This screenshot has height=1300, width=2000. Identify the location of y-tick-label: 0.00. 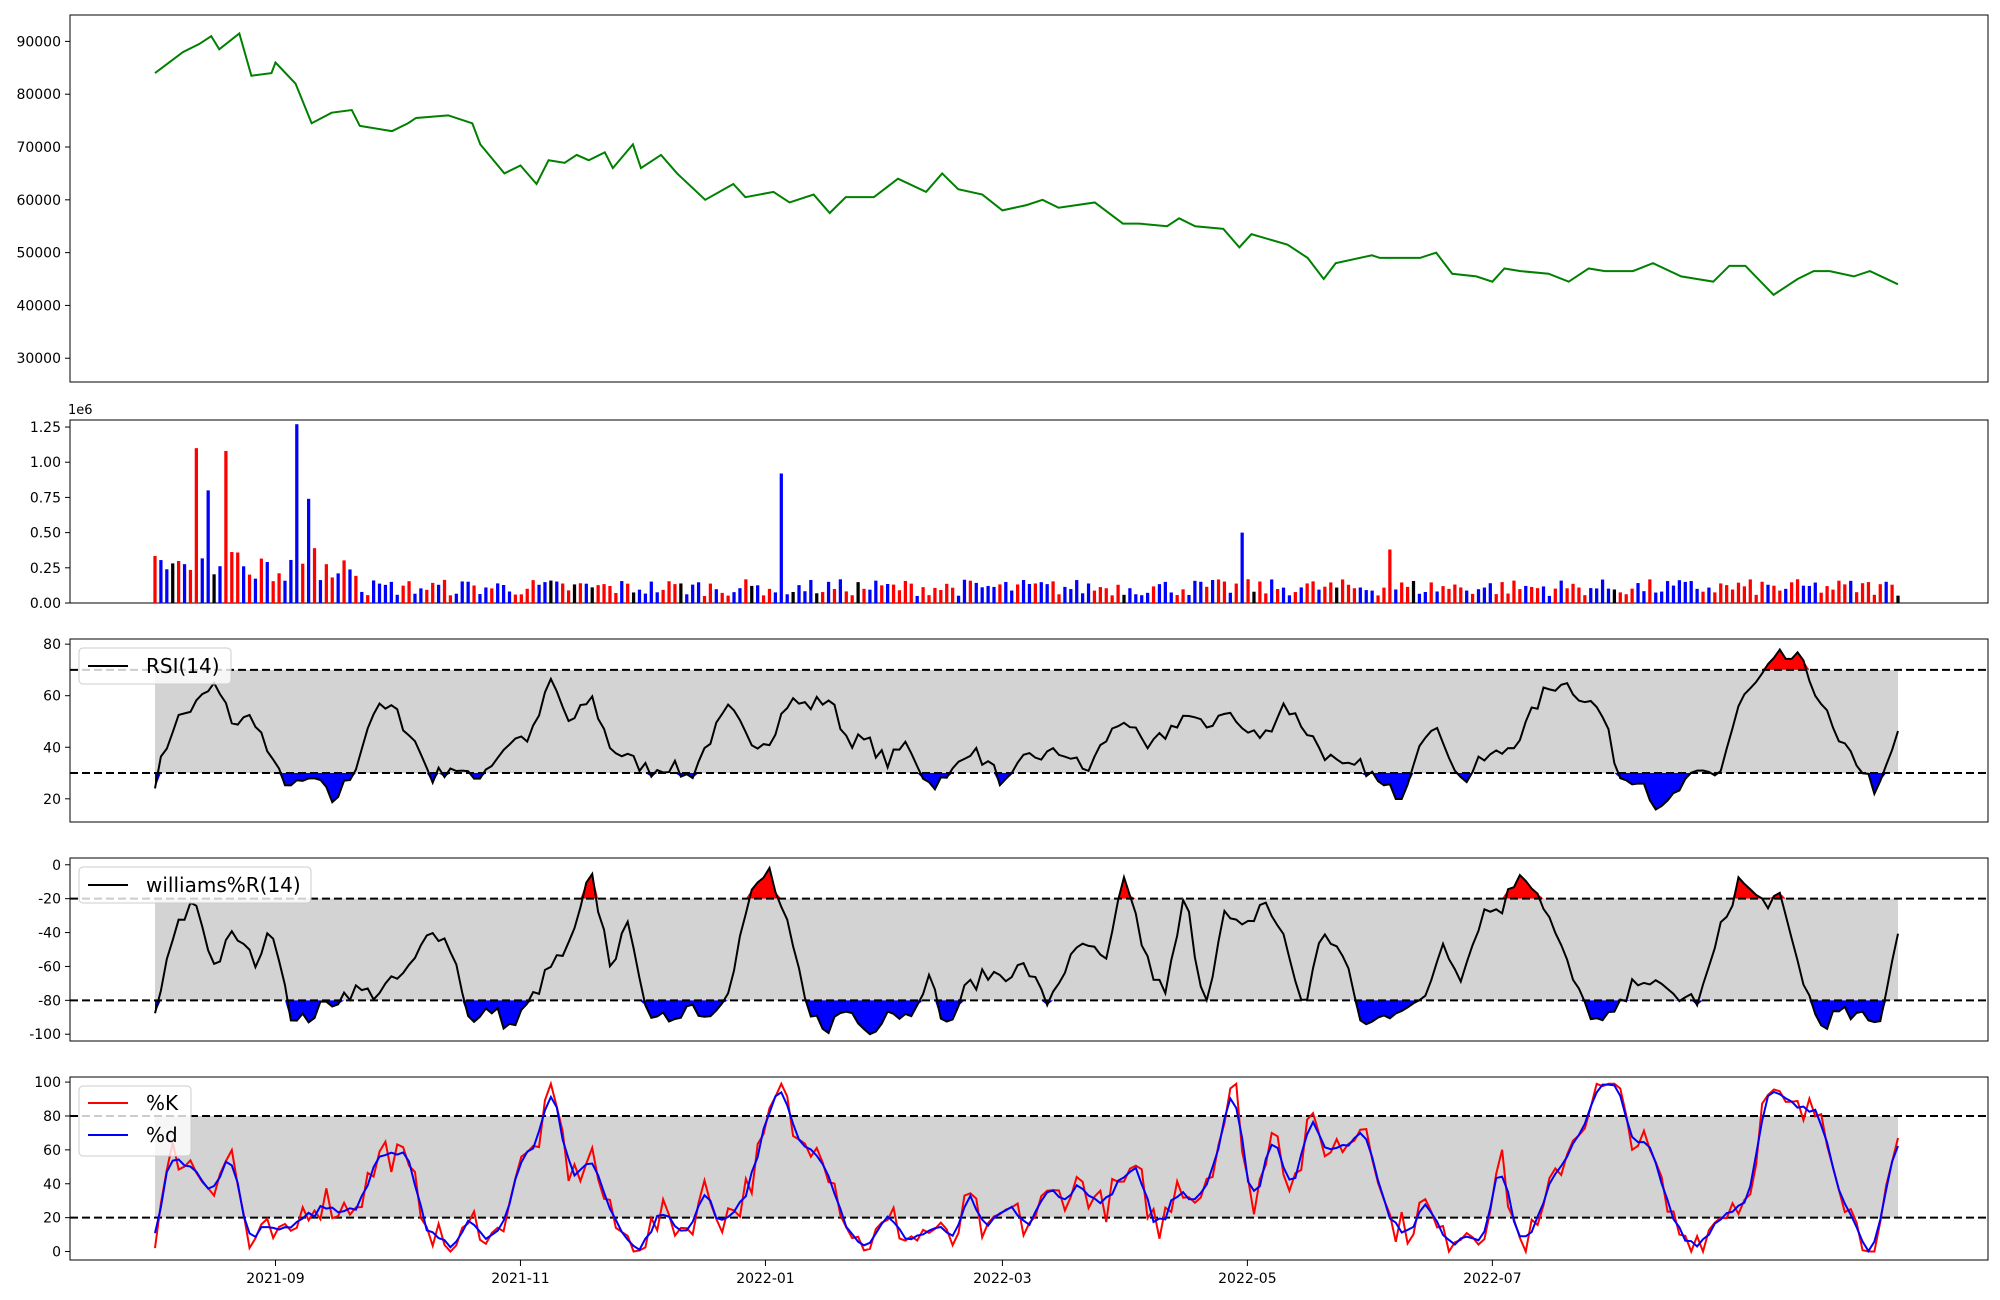
(45, 604).